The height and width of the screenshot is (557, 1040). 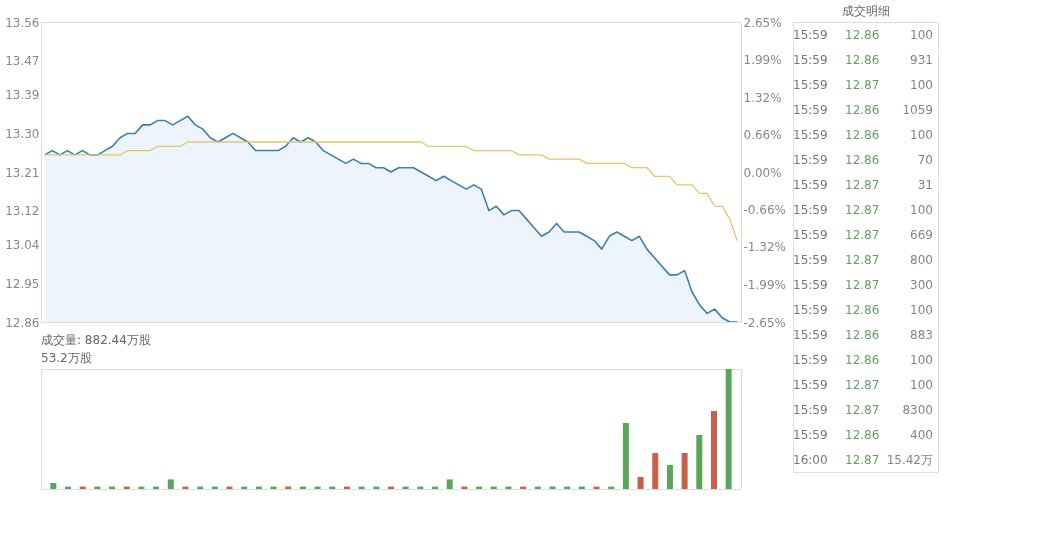 I want to click on y-tick-label: 12.95, so click(x=22, y=283).